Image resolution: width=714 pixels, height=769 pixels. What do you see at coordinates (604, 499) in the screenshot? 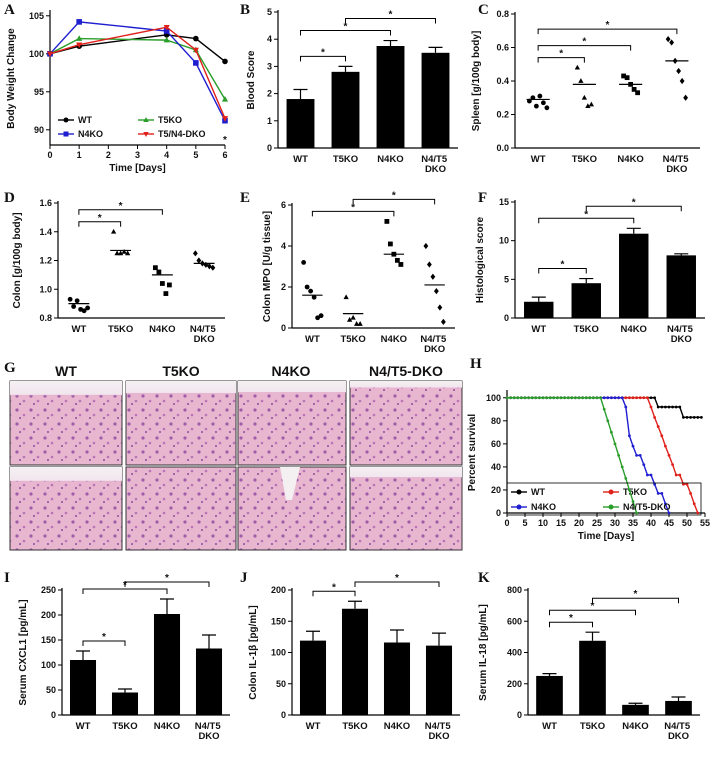
I see `legend-frame` at bounding box center [604, 499].